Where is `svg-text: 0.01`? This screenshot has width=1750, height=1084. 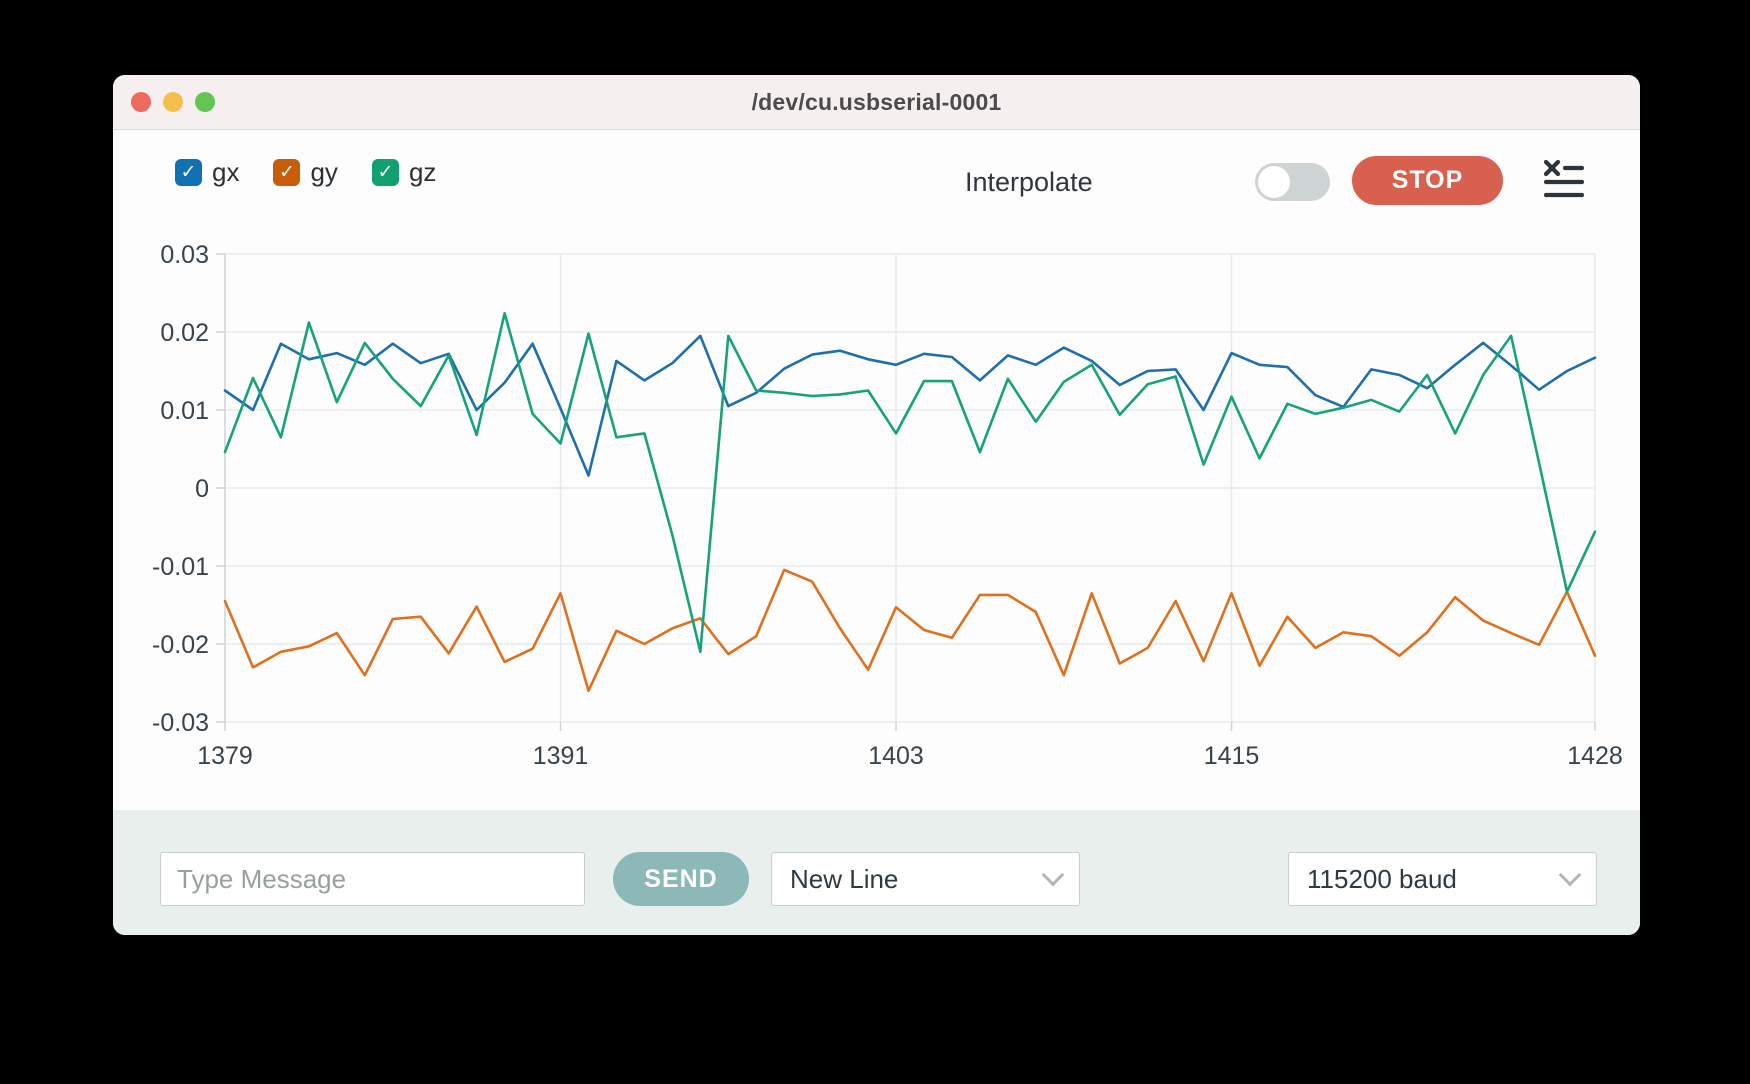
svg-text: 0.01 is located at coordinates (184, 411).